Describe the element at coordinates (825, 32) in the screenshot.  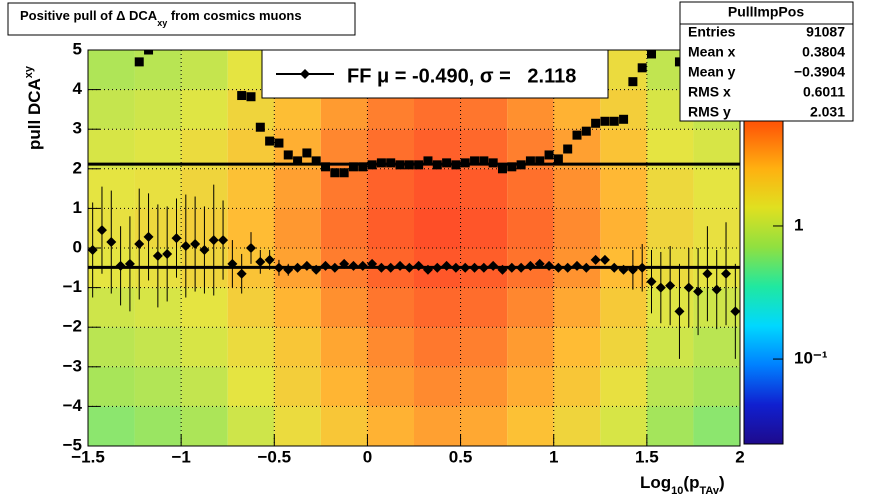
I see `stats-value: 91087` at that location.